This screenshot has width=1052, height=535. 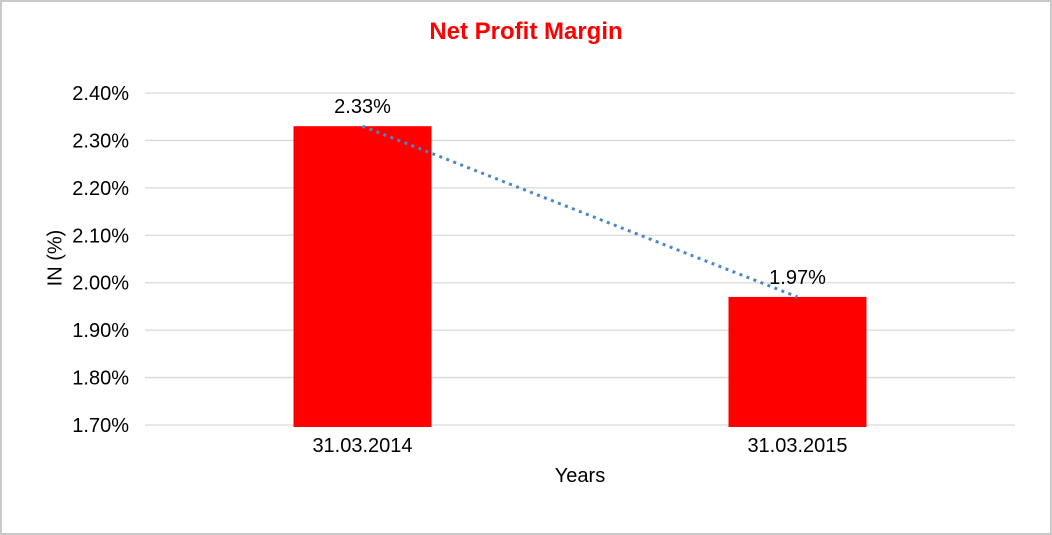 I want to click on x-axis-title: Years, so click(x=580, y=476).